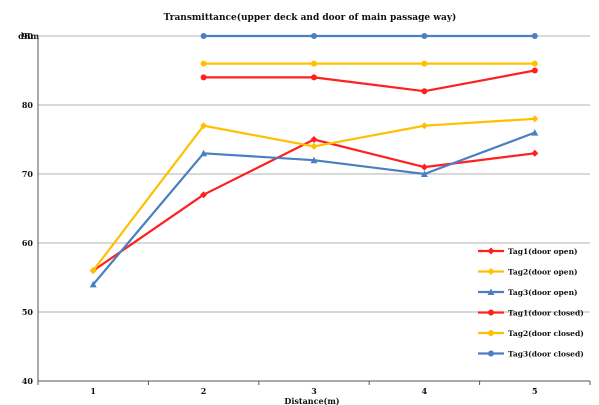  I want to click on x-tick-label: 2, so click(204, 391).